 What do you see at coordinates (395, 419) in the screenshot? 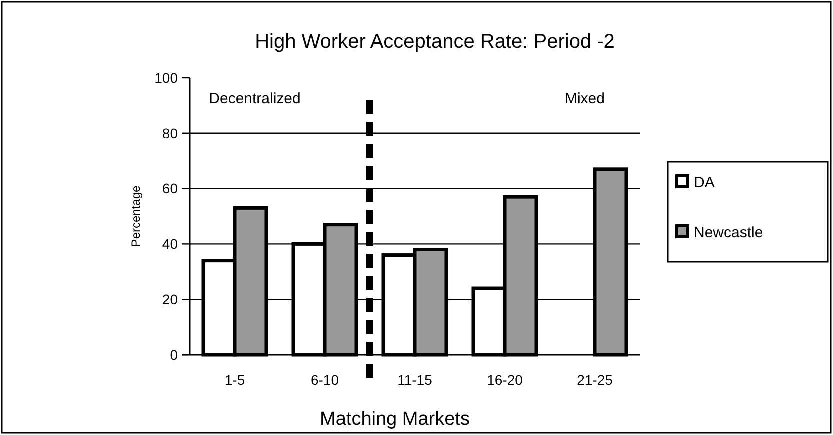
I see `x-axis-title: Matching Markets` at bounding box center [395, 419].